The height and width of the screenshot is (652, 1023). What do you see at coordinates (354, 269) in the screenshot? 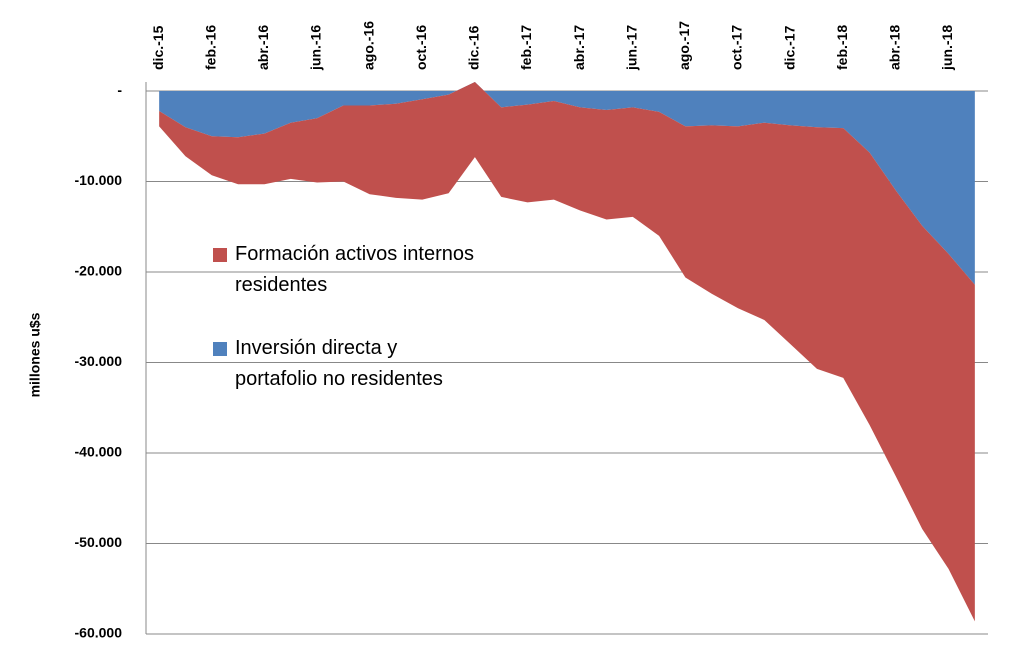
I see `legend-label: Formación activos internos residentes` at bounding box center [354, 269].